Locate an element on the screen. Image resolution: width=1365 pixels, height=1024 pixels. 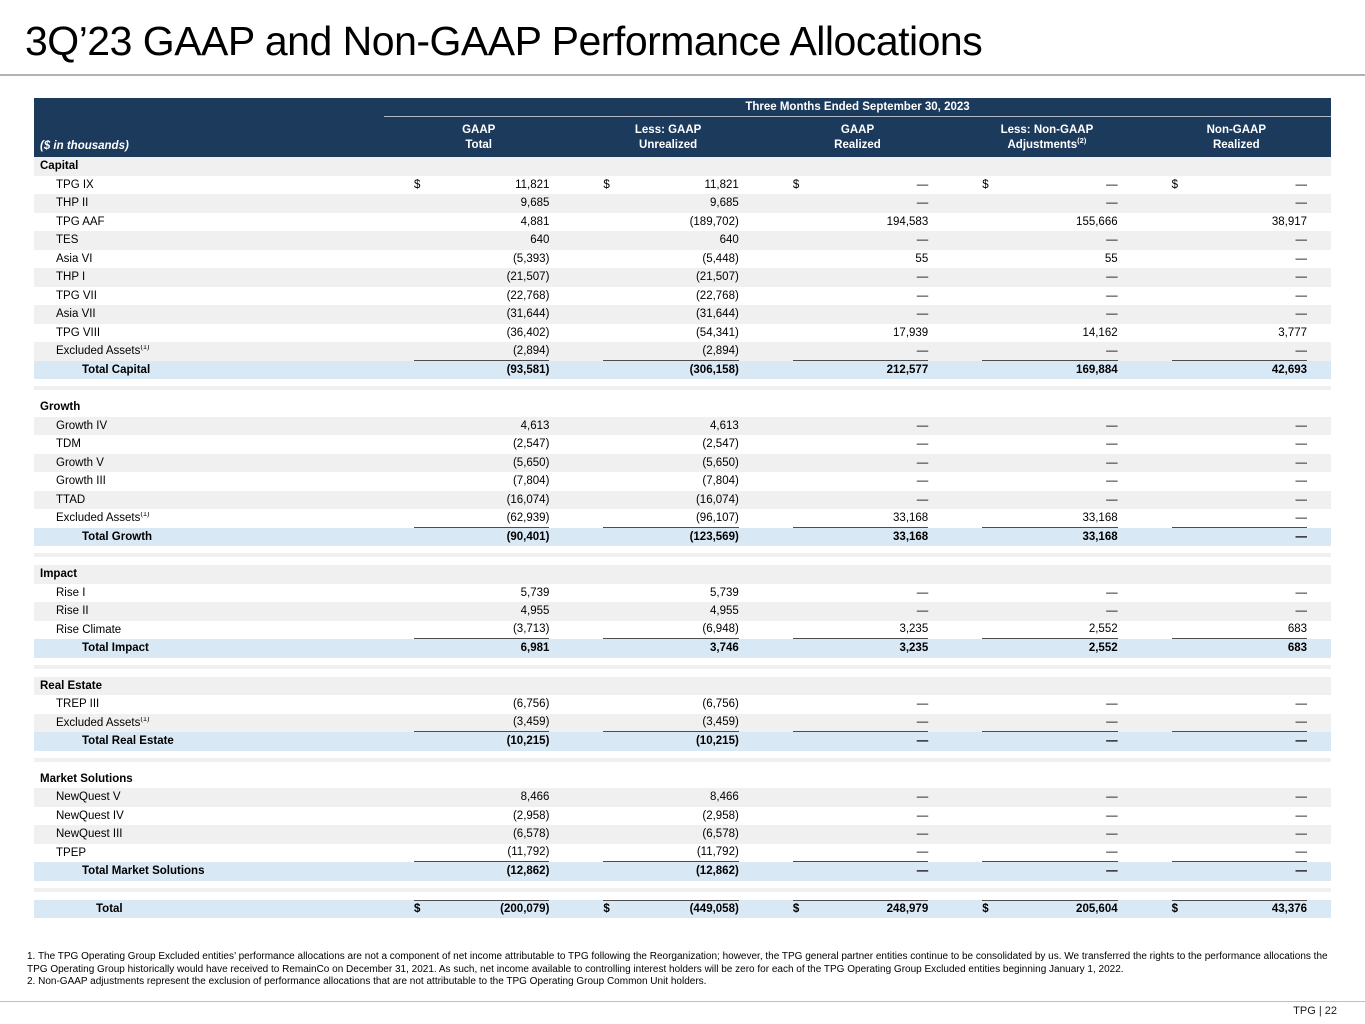
table-cell: 194,583 is located at coordinates (857, 222).